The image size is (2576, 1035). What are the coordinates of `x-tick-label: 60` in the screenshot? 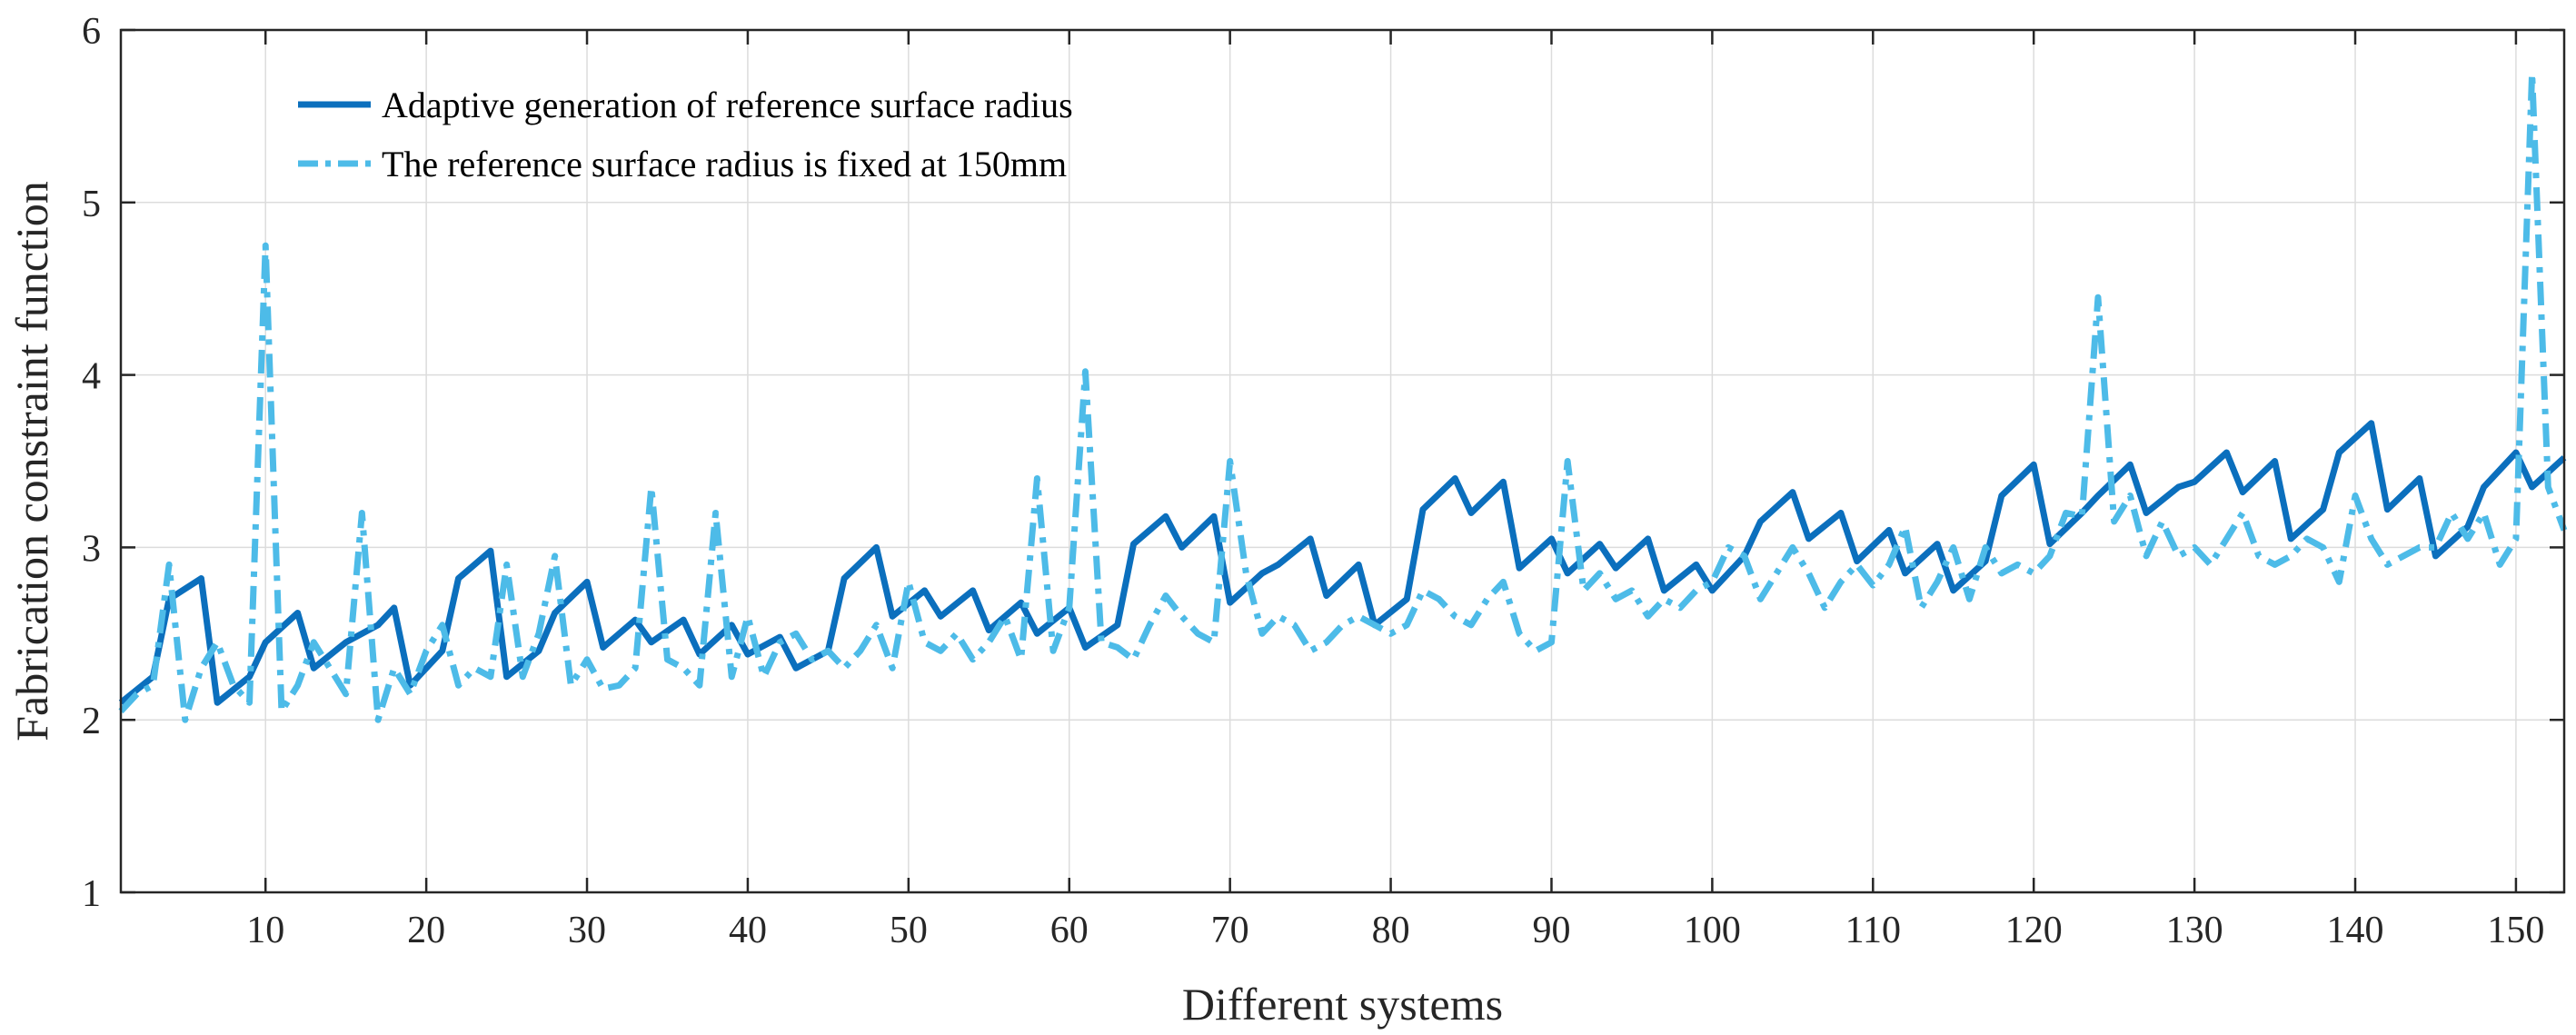 It's located at (1069, 930).